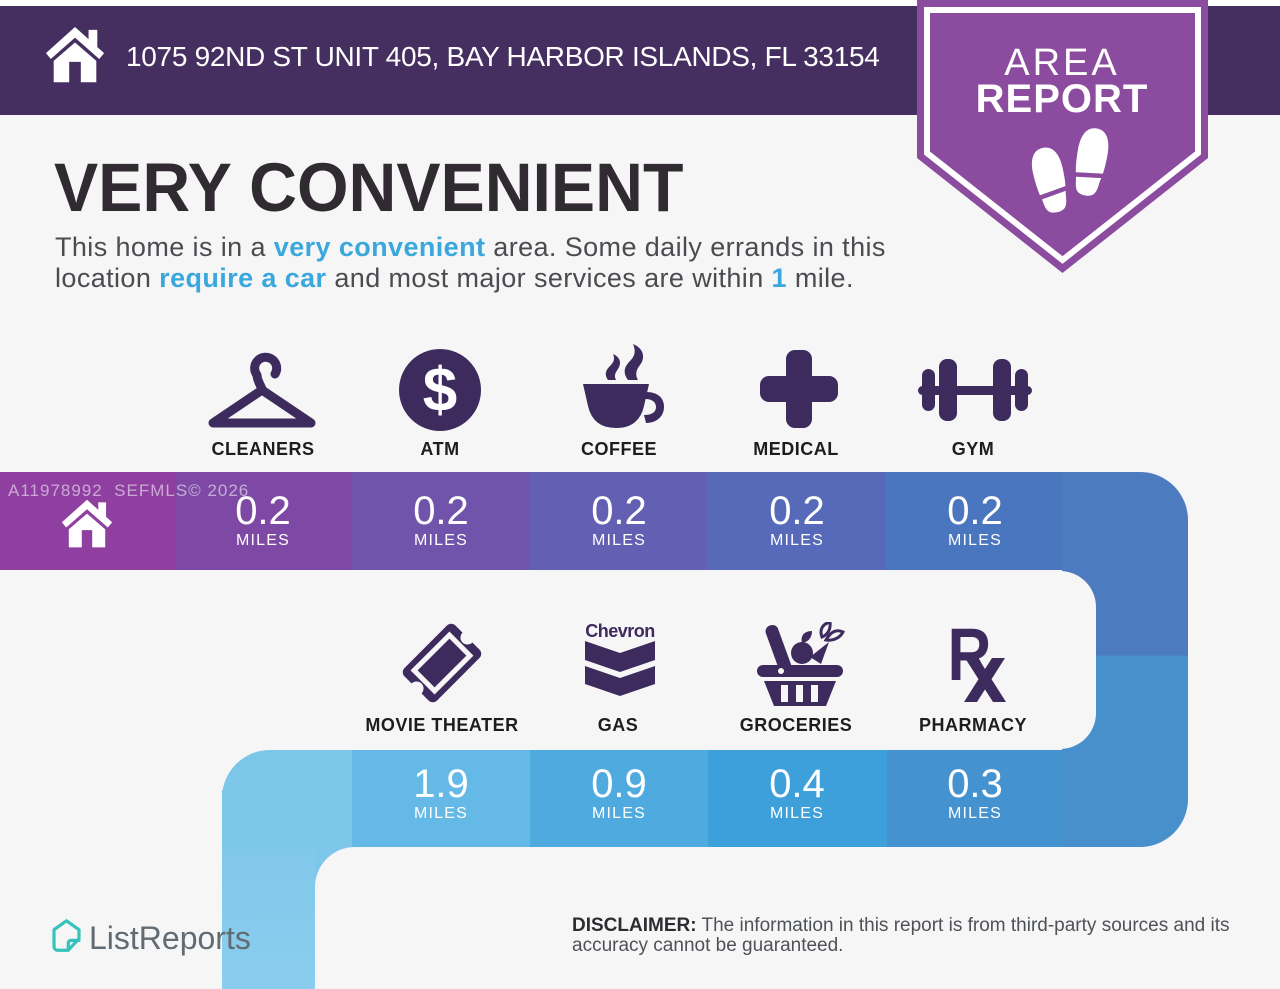 The image size is (1280, 989). I want to click on svg-text: AREA, so click(1061, 63).